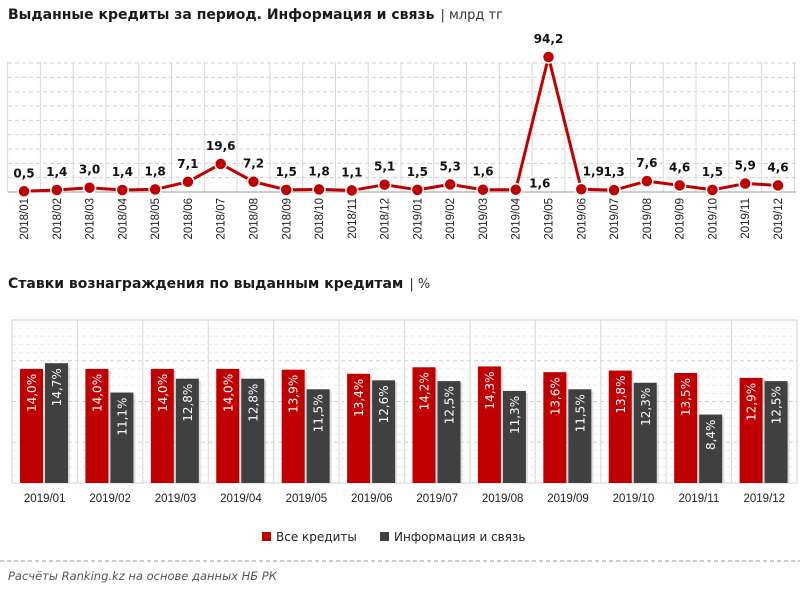 The image size is (800, 589). I want to click on data-label: 1,1, so click(351, 172).